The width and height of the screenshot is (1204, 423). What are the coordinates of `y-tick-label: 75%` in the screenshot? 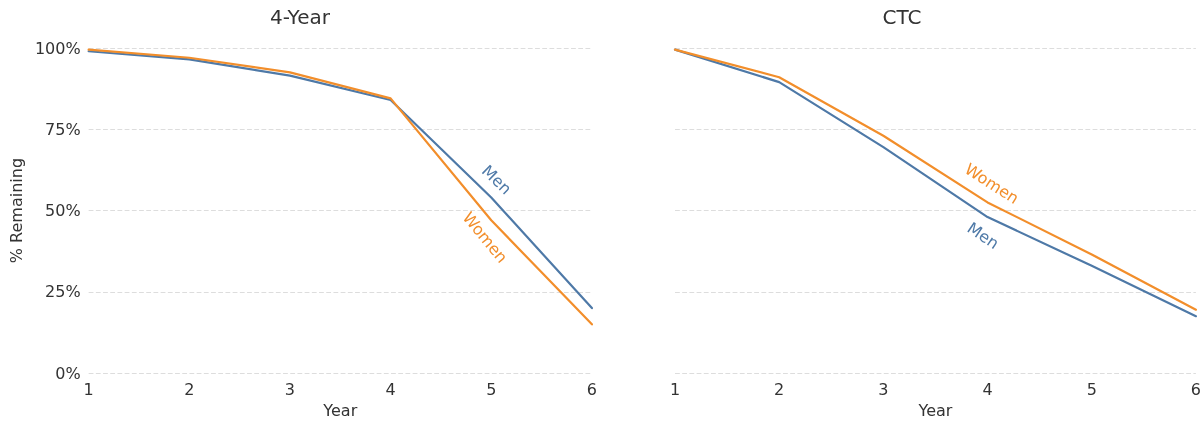 It's located at (63, 129).